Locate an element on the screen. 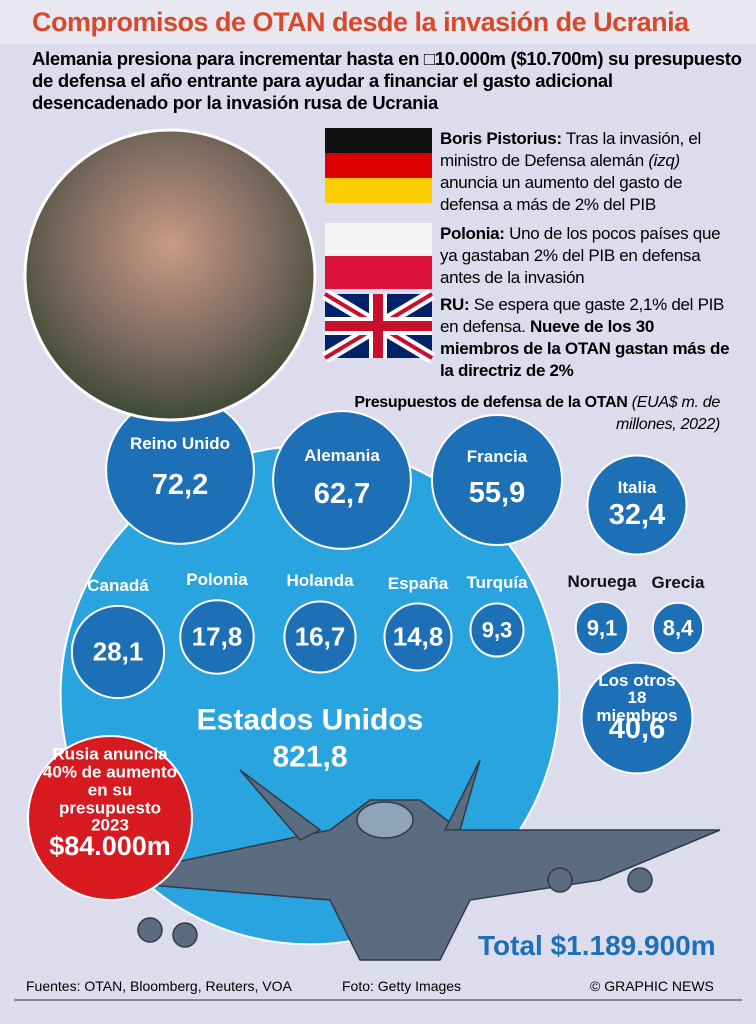  bubble-name: Polonia is located at coordinates (217, 580).